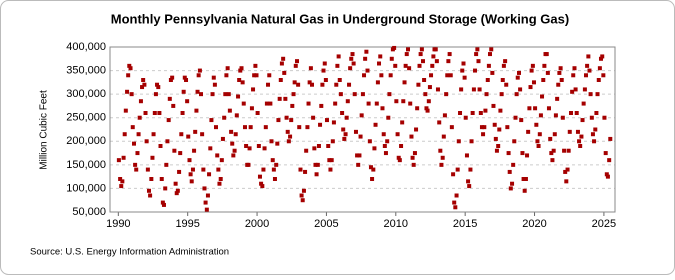 The image size is (675, 280). I want to click on y-tick-label: 250,000, so click(86, 118).